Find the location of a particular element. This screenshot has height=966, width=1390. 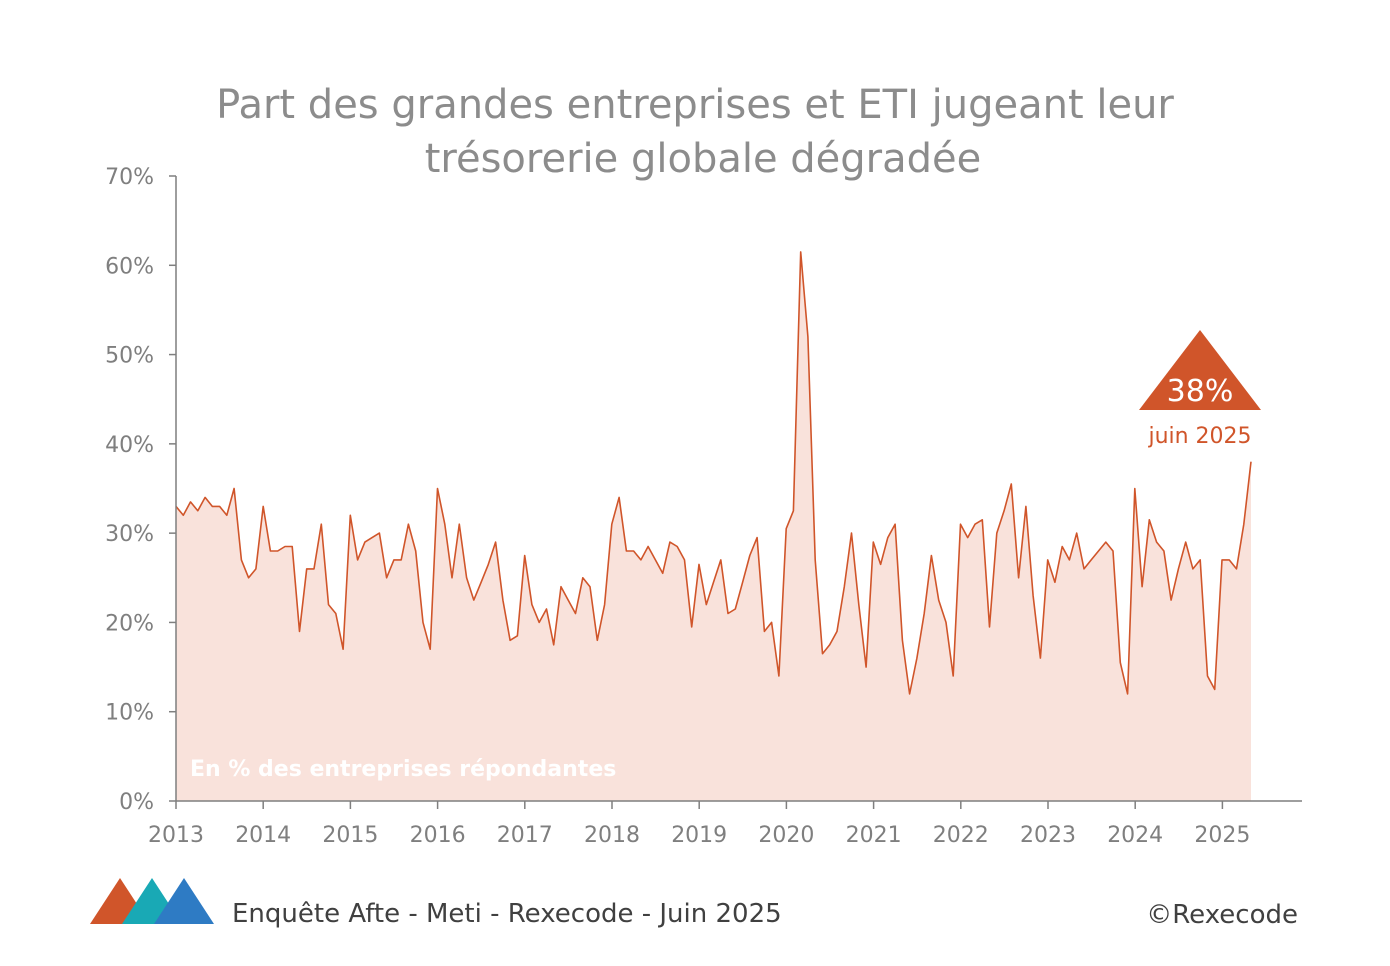

last-value-callout: 38% juin 2025 is located at coordinates (1200, 389).